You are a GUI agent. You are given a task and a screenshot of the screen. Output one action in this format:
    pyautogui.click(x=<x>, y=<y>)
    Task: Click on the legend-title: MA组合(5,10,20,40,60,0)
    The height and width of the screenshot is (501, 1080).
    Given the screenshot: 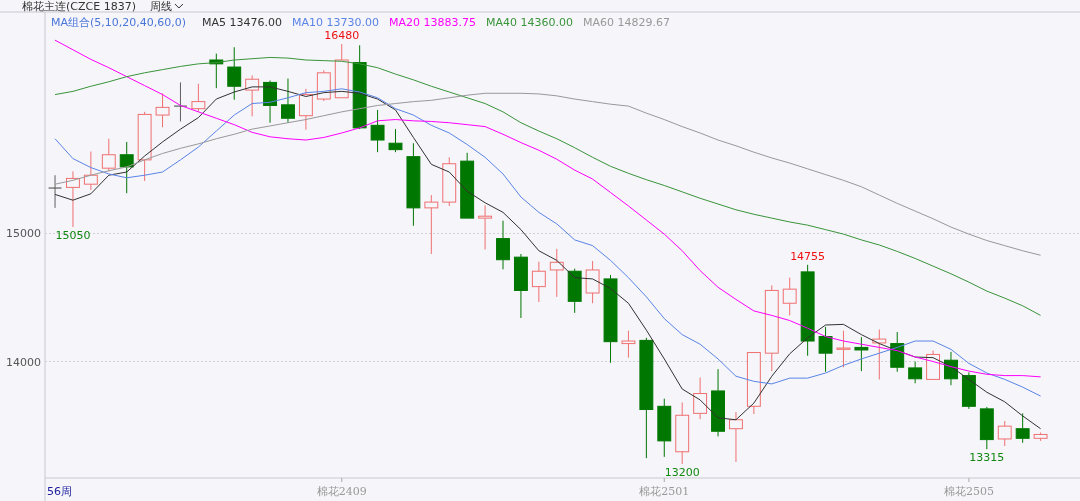 What is the action you would take?
    pyautogui.click(x=119, y=22)
    